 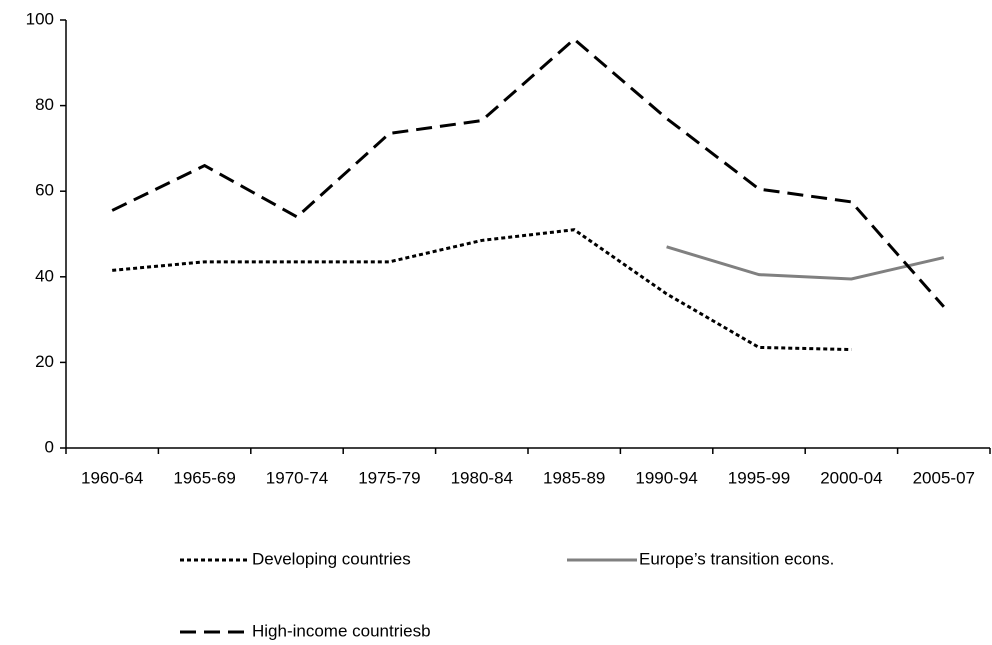 I want to click on y-tick-label: 100, so click(x=40, y=18).